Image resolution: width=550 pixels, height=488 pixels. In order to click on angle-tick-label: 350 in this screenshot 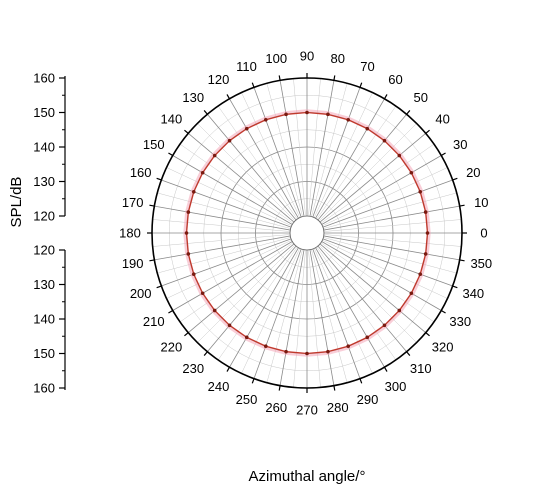, I will do `click(481, 263)`.